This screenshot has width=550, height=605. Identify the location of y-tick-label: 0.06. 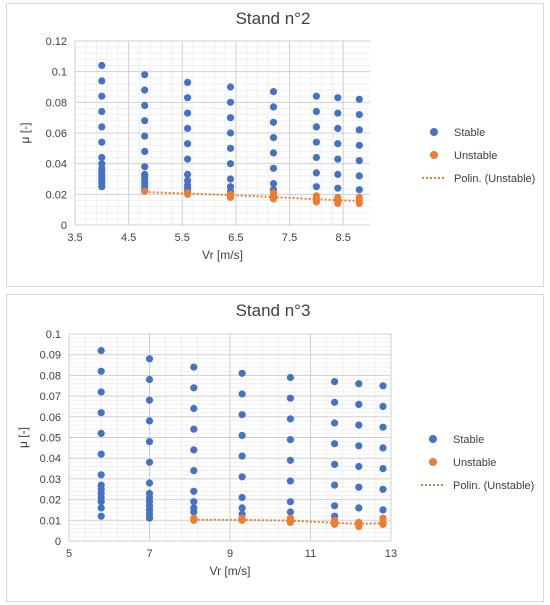
(50, 418).